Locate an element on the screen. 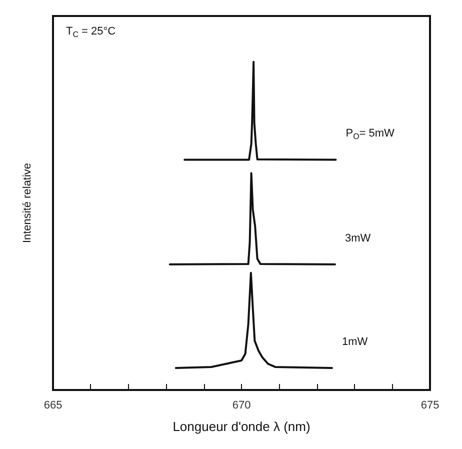 The height and width of the screenshot is (449, 462). x-axis-title: Longueur d'onde λ (nm) is located at coordinates (241, 426).